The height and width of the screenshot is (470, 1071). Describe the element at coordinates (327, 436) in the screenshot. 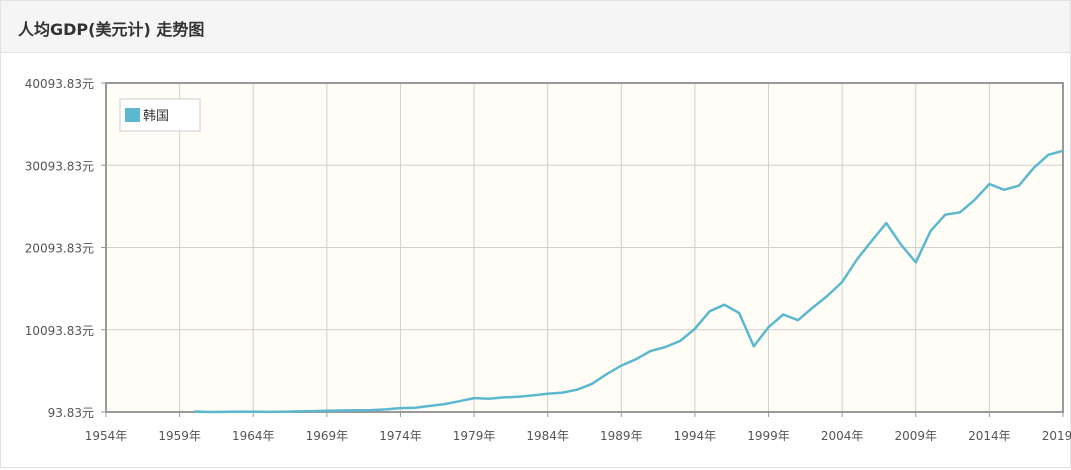

I see `x-tick-label: 1969年` at that location.